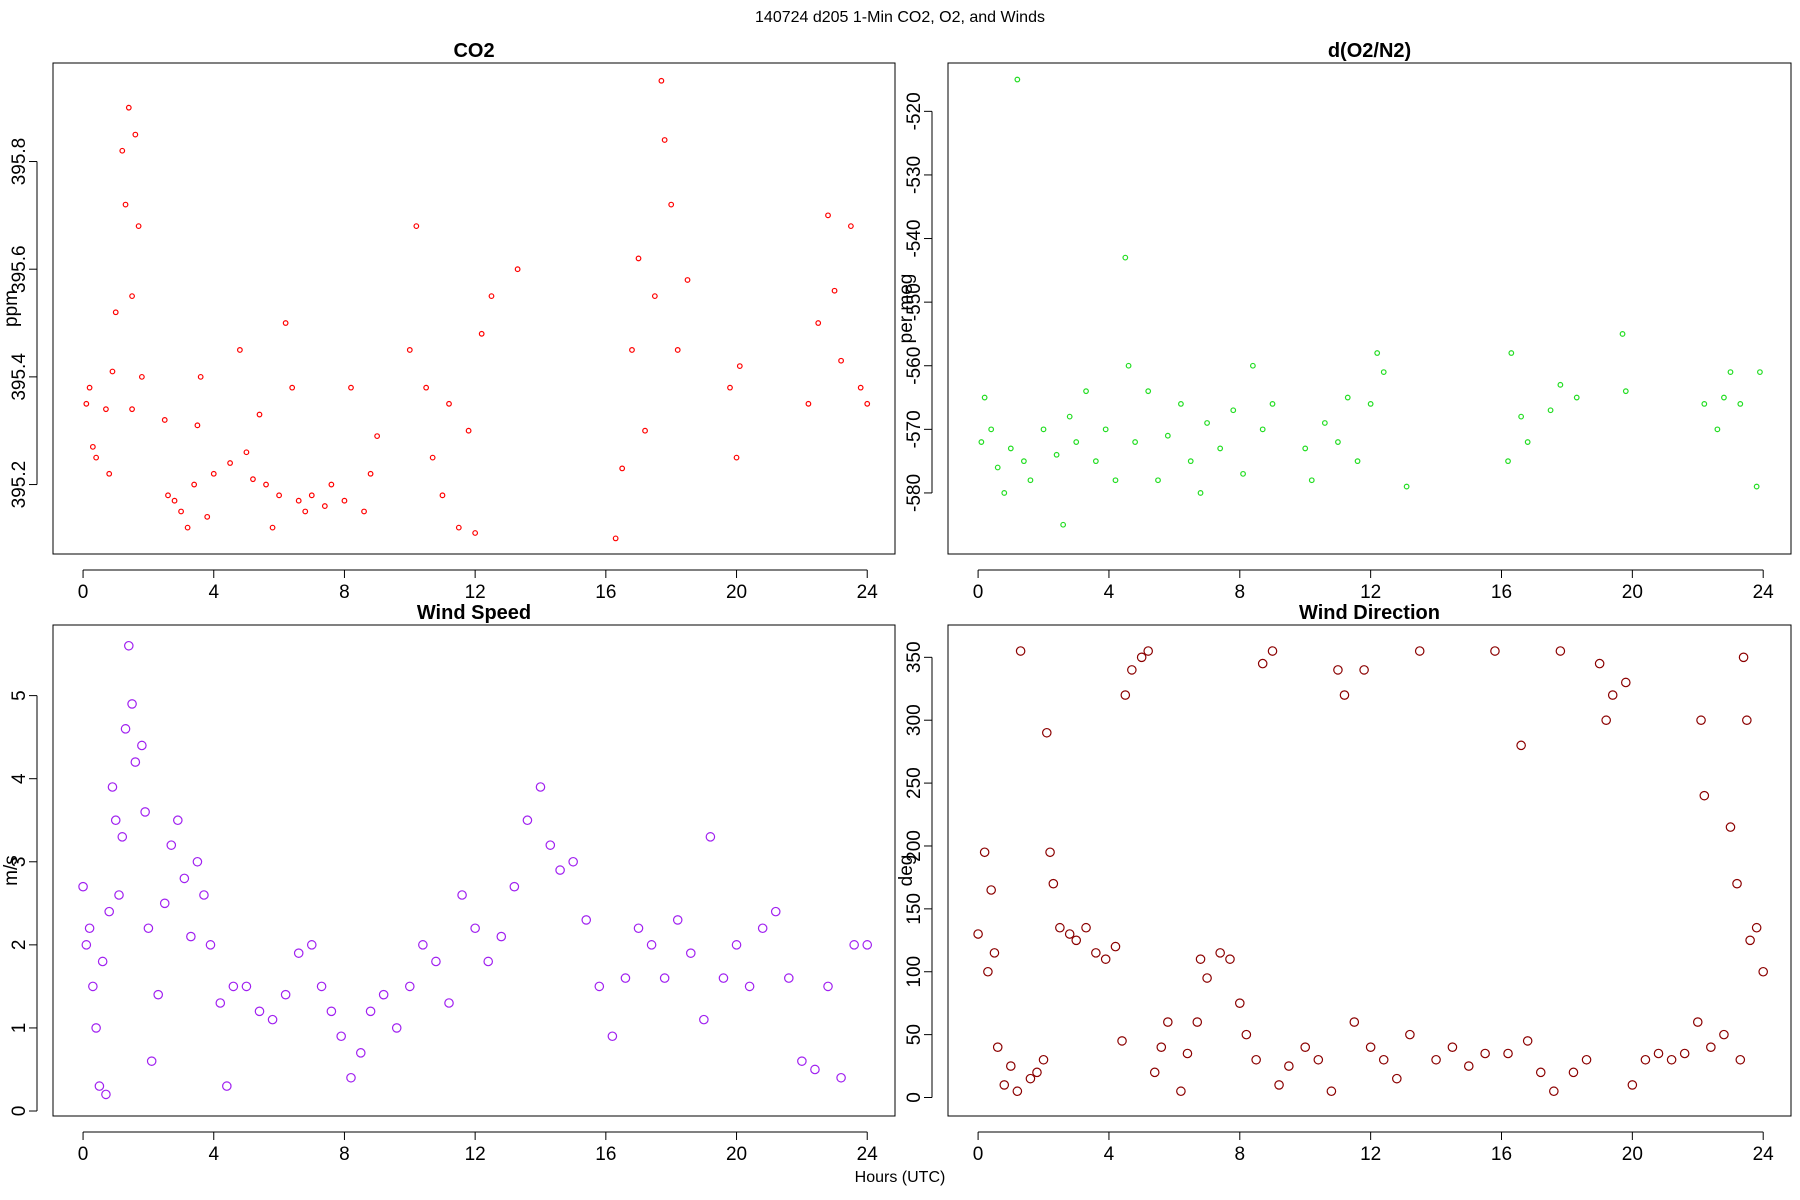  I want to click on panel-title: d(O2/N2), so click(1369, 51).